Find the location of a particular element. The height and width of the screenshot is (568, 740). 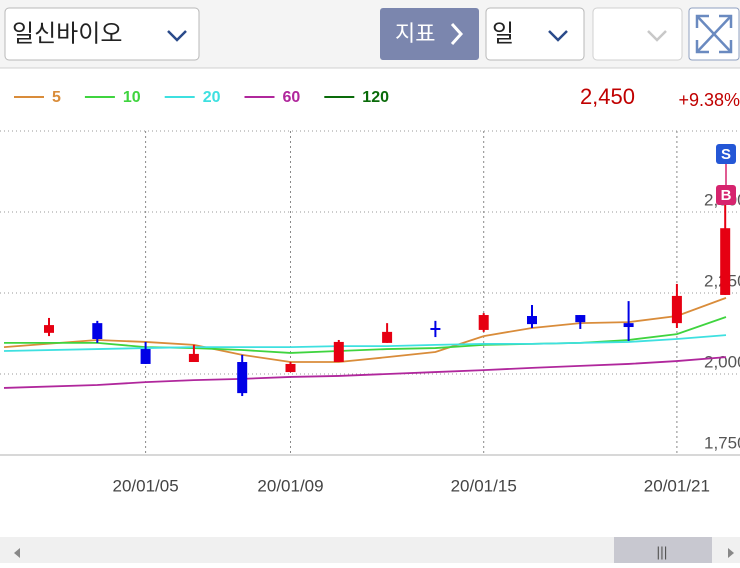

y-tick-label: 2,000 is located at coordinates (722, 361).